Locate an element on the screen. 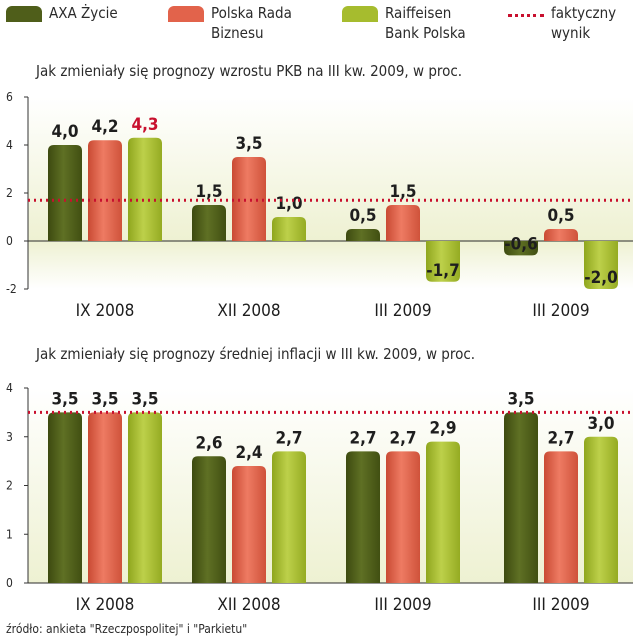 This screenshot has width=633, height=640. legend-swatch-axa is located at coordinates (24, 14).